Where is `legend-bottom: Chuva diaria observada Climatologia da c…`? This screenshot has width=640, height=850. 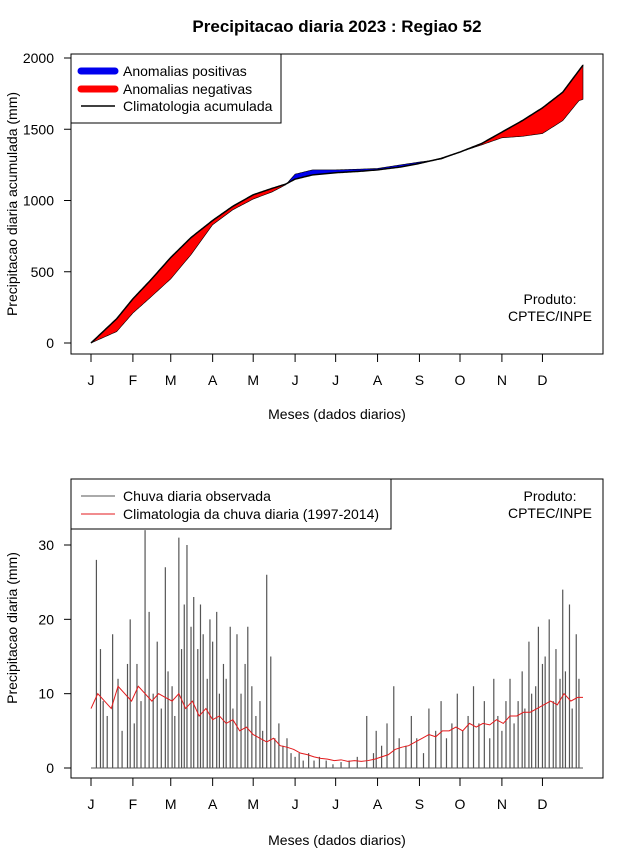
legend-bottom: Chuva diaria observada Climatologia da c… is located at coordinates (231, 504).